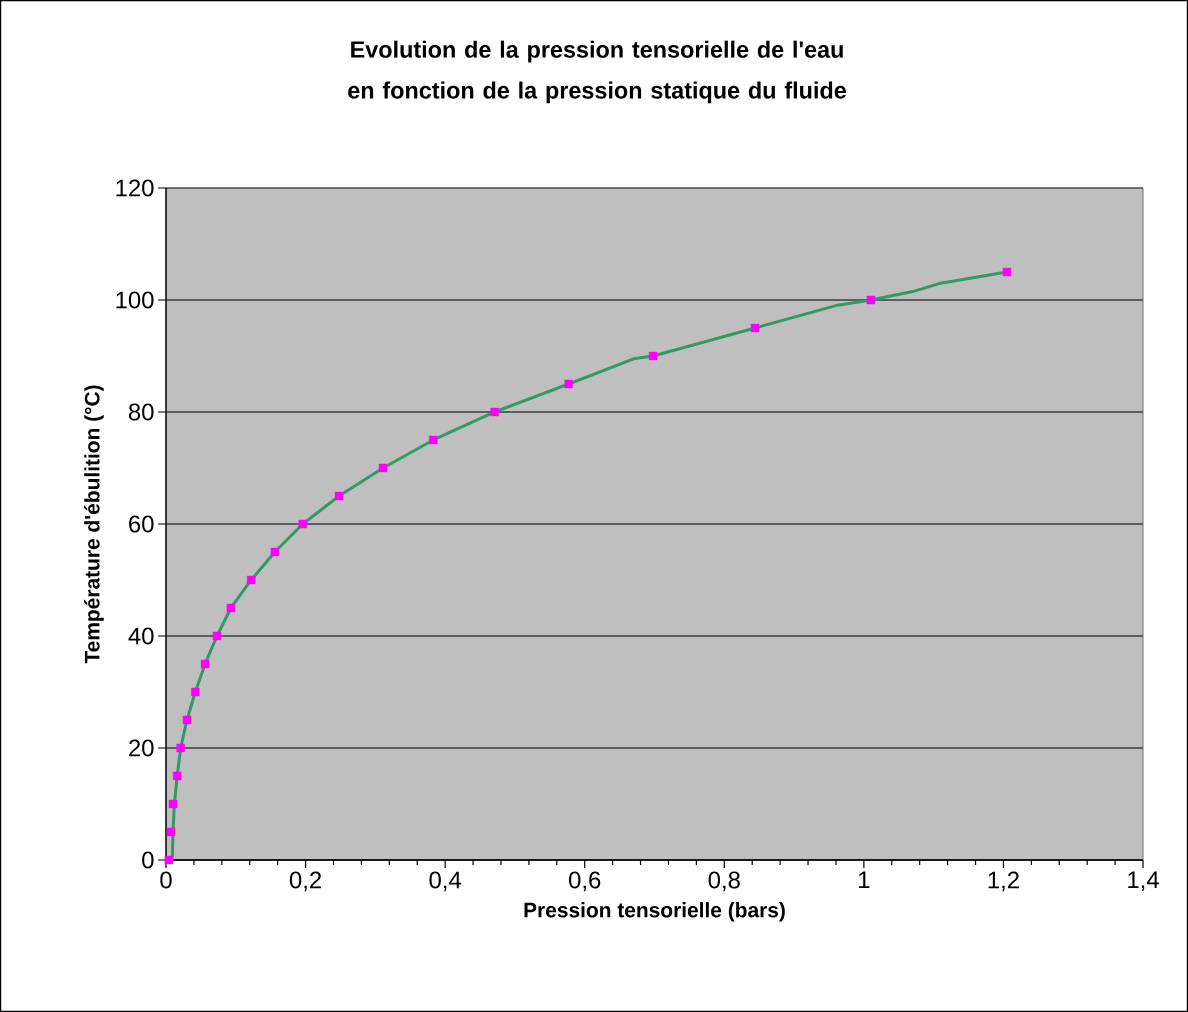 The height and width of the screenshot is (1012, 1188). Describe the element at coordinates (141, 636) in the screenshot. I see `y-tick-label: 40` at that location.